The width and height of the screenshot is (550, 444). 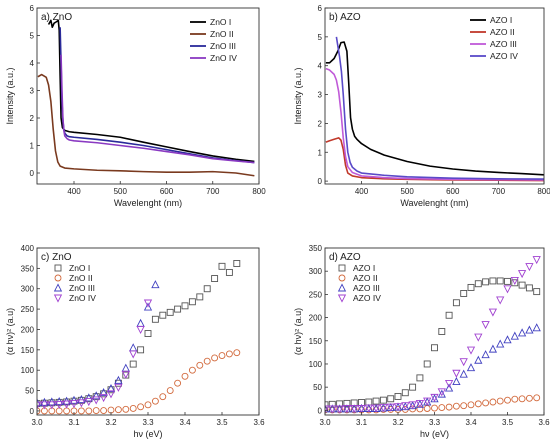 I want to click on x-tick-label: 3.2, so click(x=398, y=422).